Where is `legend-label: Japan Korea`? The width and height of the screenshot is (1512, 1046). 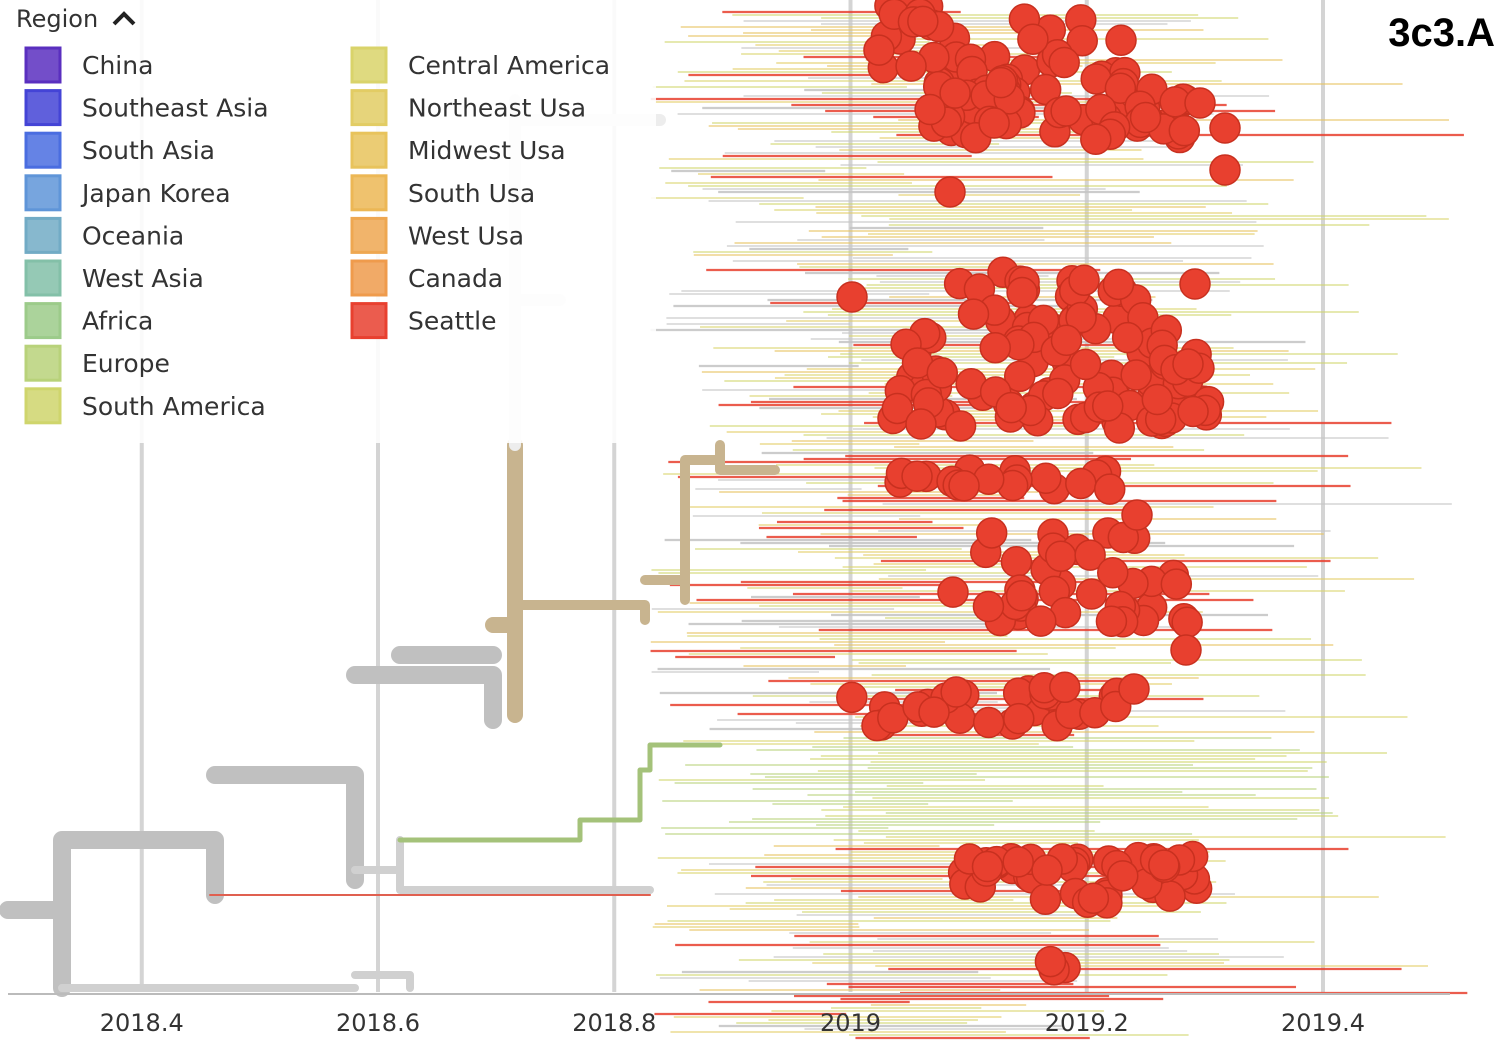 legend-label: Japan Korea is located at coordinates (155, 193).